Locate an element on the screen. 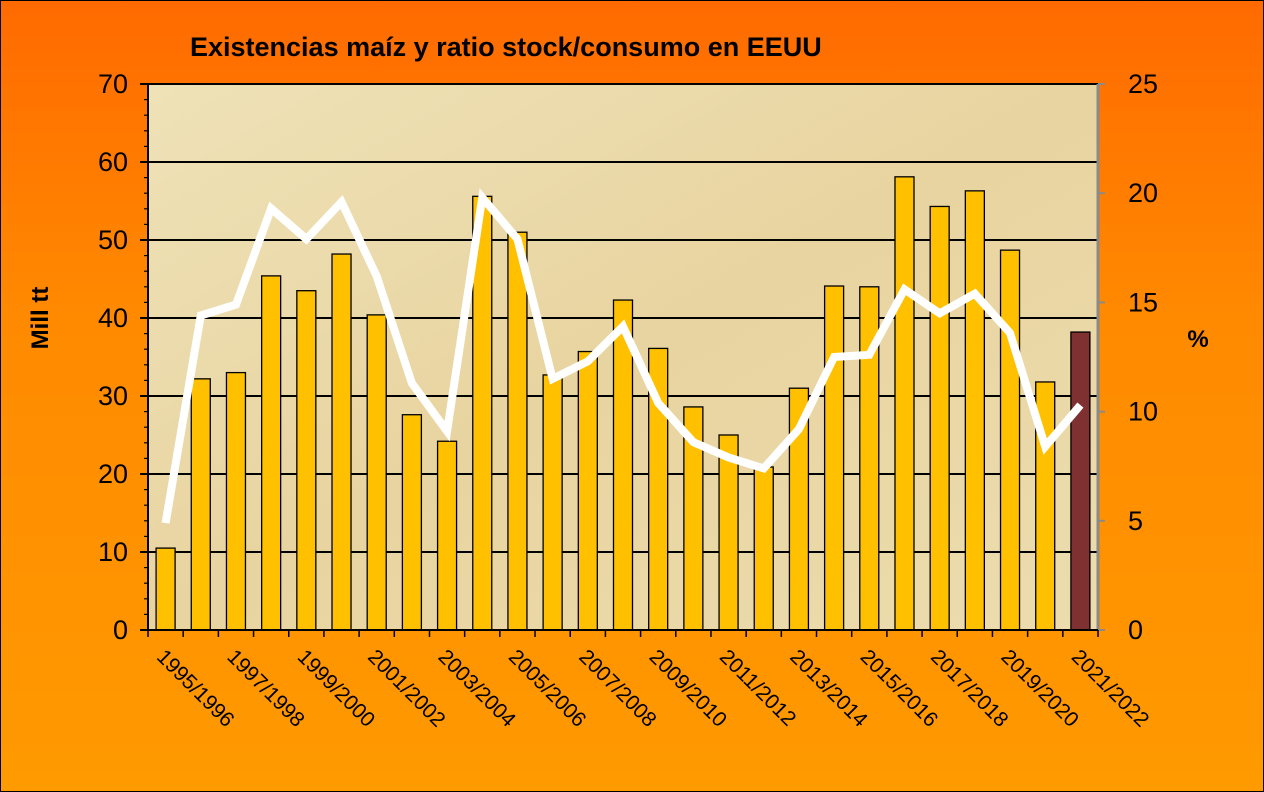  y-tick-label: 30 is located at coordinates (113, 396).